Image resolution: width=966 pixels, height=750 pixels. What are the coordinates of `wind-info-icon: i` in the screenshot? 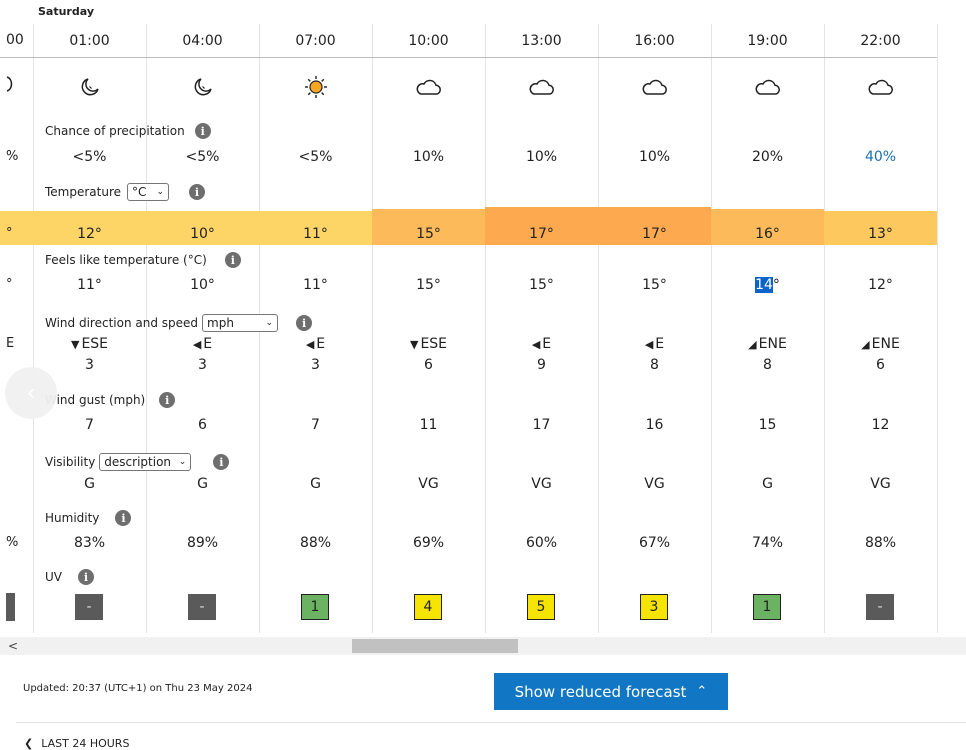 It's located at (304, 323).